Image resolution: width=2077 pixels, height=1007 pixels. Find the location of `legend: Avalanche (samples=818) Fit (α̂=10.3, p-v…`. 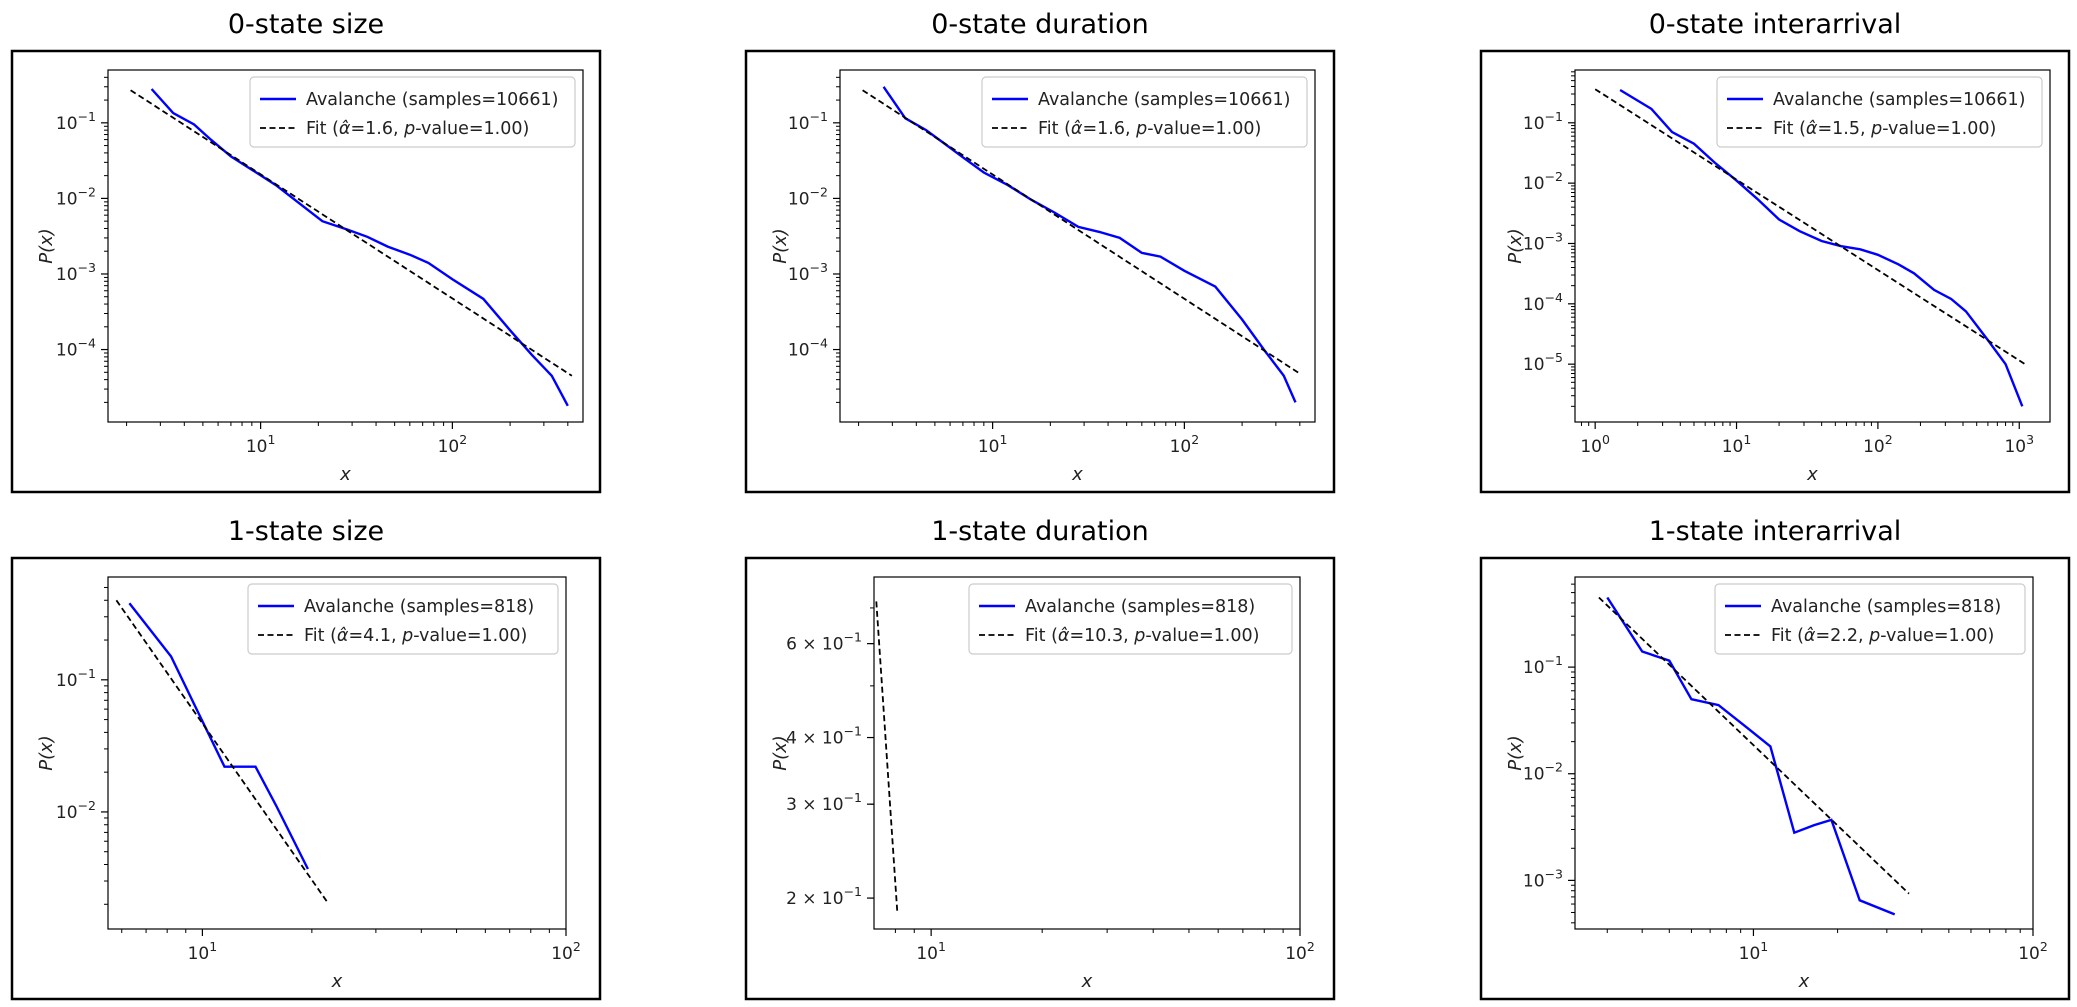

legend: Avalanche (samples=818) Fit (α̂=10.3, p-v… is located at coordinates (1130, 619).